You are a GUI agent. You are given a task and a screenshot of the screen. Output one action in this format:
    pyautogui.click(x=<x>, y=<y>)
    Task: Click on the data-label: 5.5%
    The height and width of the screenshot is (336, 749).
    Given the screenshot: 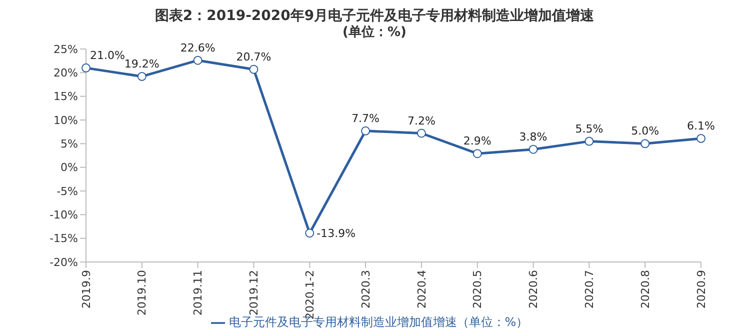 What is the action you would take?
    pyautogui.click(x=589, y=129)
    